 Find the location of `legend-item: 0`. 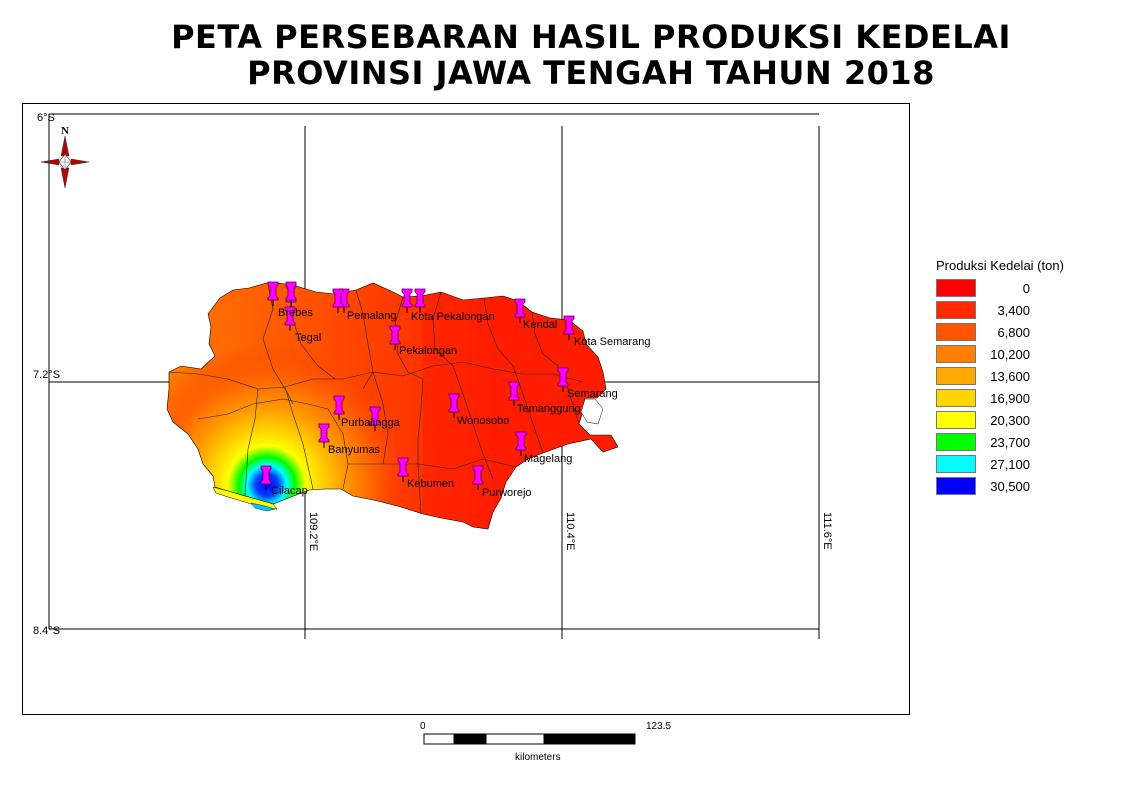

legend-item: 0 is located at coordinates (1016, 288).